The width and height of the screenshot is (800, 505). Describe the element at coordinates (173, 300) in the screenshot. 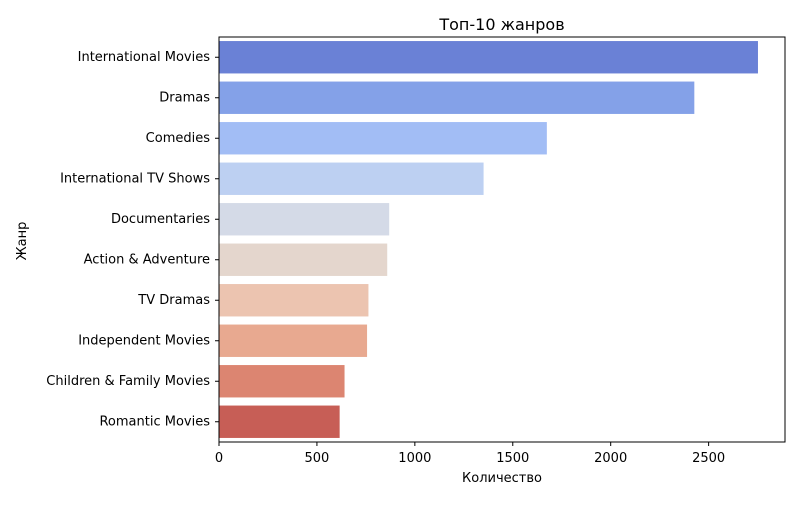

I see `y-tick-label: TV Dramas` at that location.